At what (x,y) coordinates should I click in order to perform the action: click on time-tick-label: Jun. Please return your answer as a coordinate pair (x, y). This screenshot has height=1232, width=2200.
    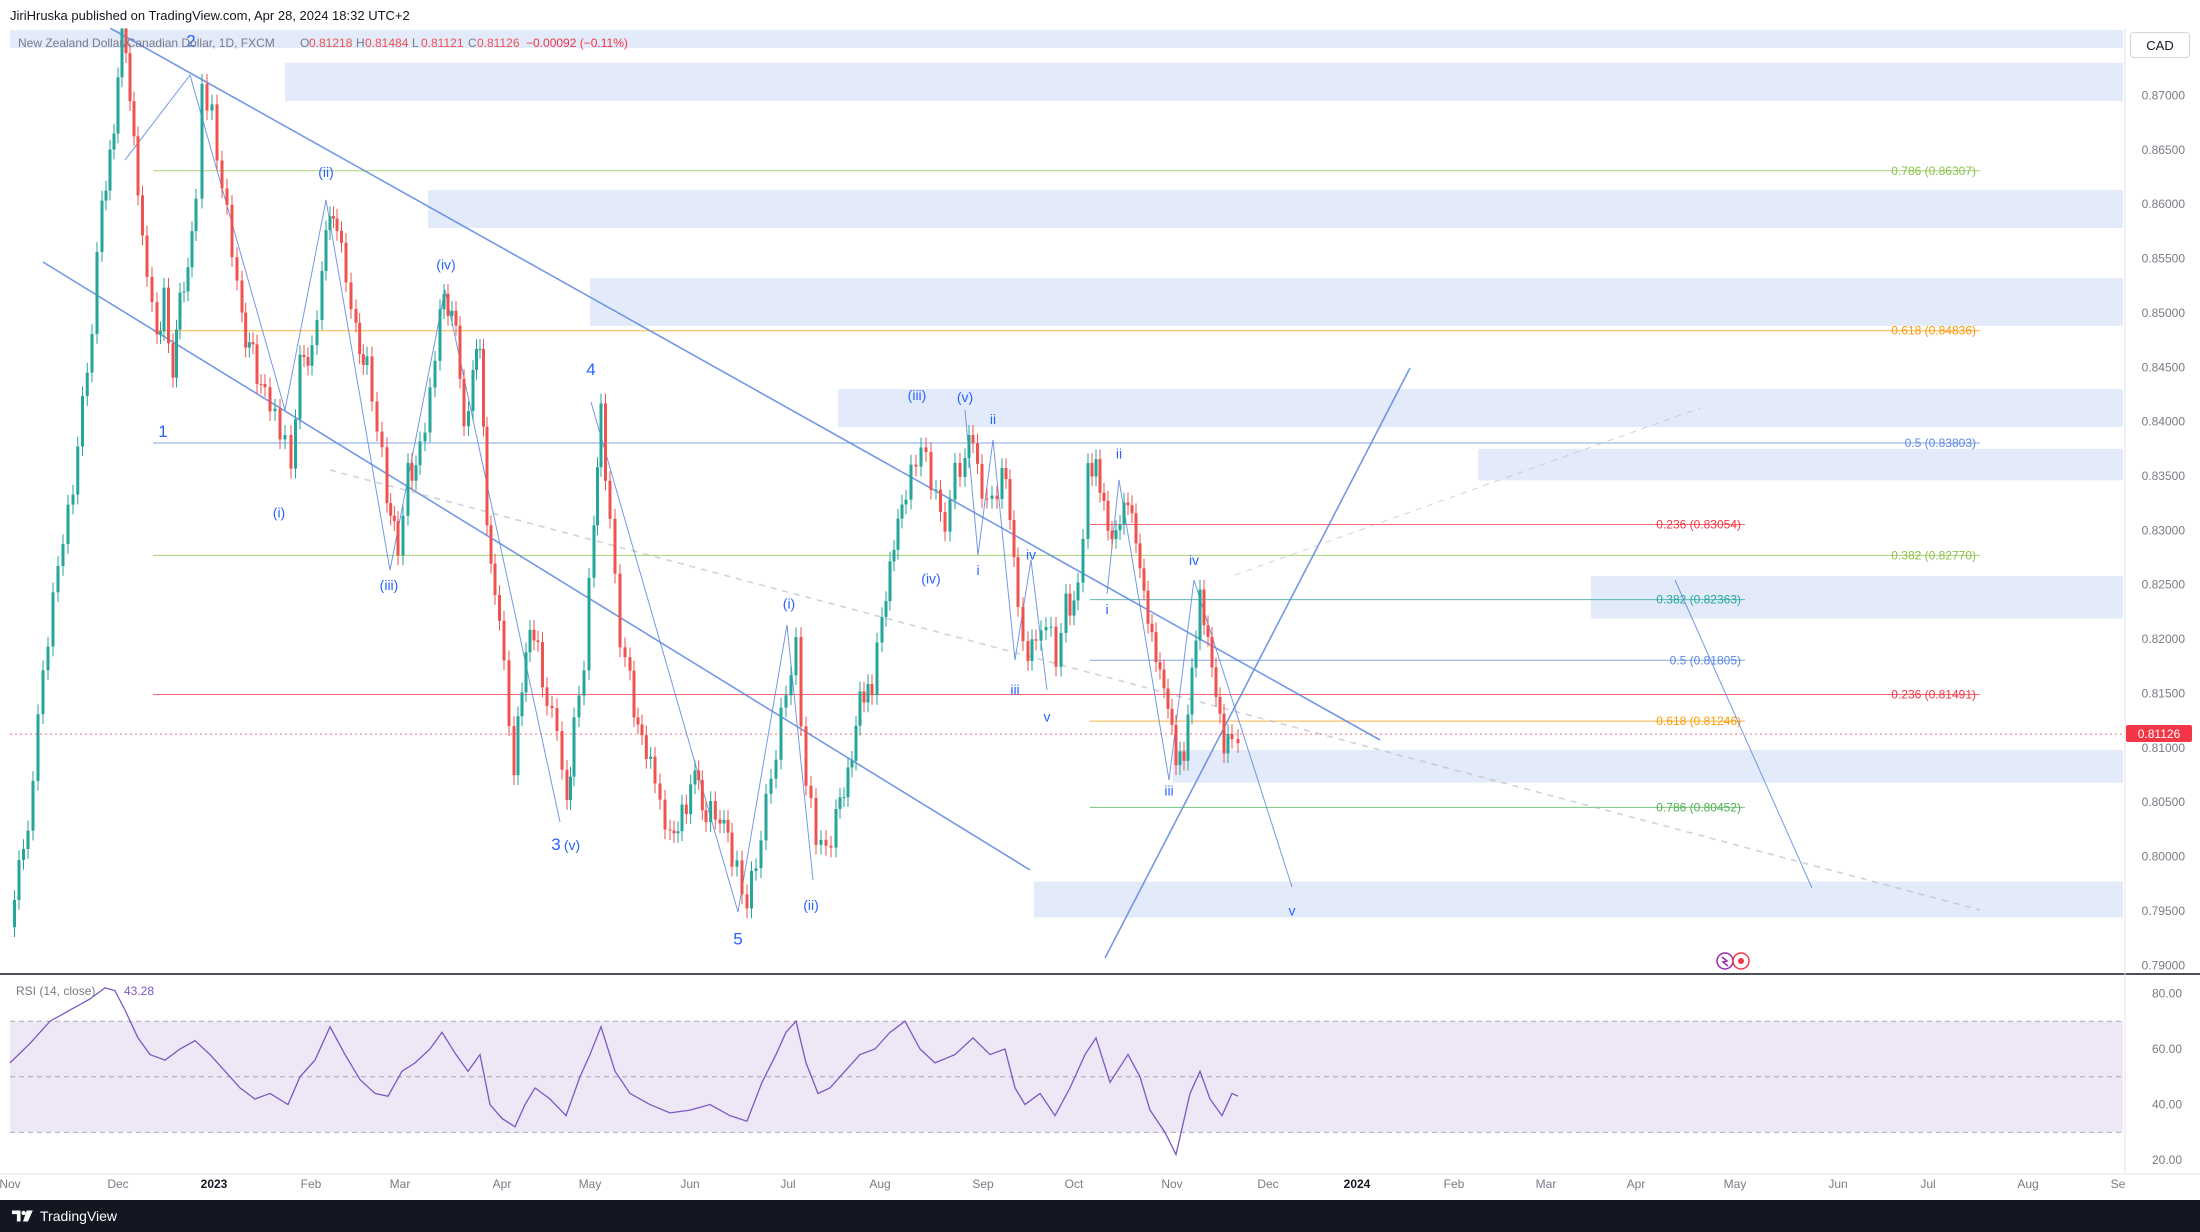
    Looking at the image, I should click on (1837, 1184).